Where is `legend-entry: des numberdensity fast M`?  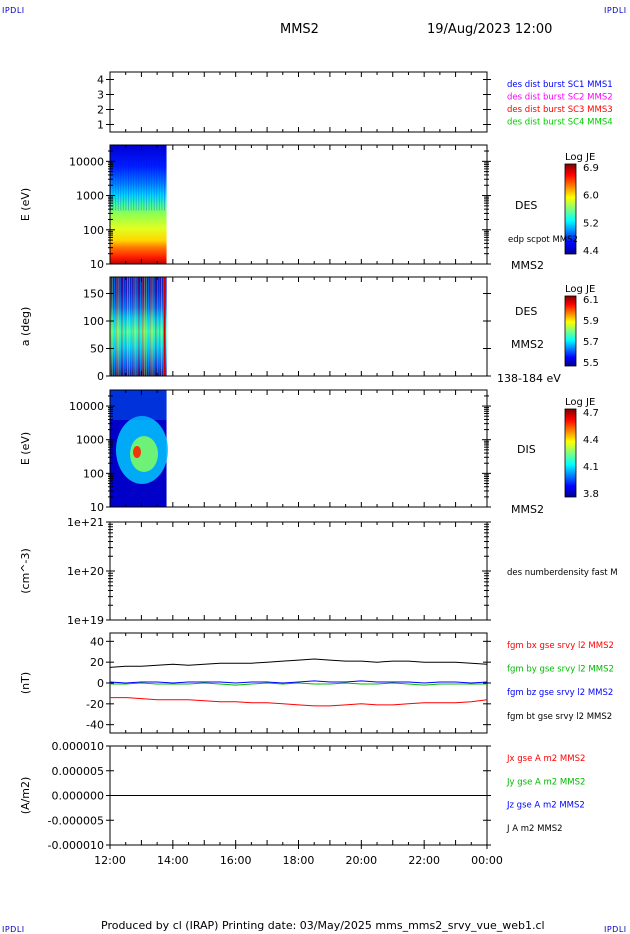 legend-entry: des numberdensity fast M is located at coordinates (562, 573).